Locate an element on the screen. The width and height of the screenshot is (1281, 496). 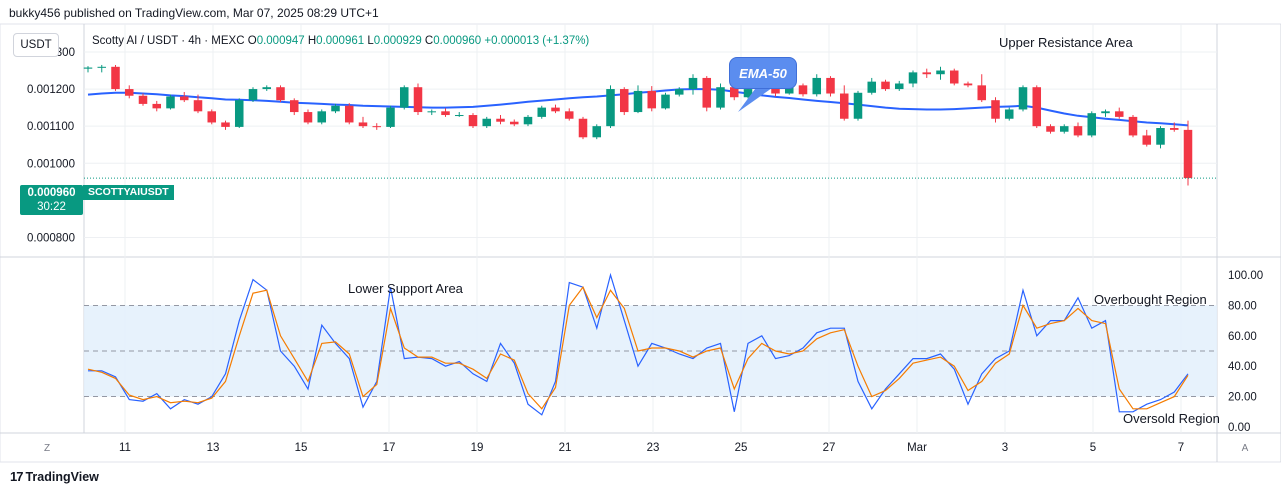
tradingview-mark-icon: 17 is located at coordinates (17, 476).